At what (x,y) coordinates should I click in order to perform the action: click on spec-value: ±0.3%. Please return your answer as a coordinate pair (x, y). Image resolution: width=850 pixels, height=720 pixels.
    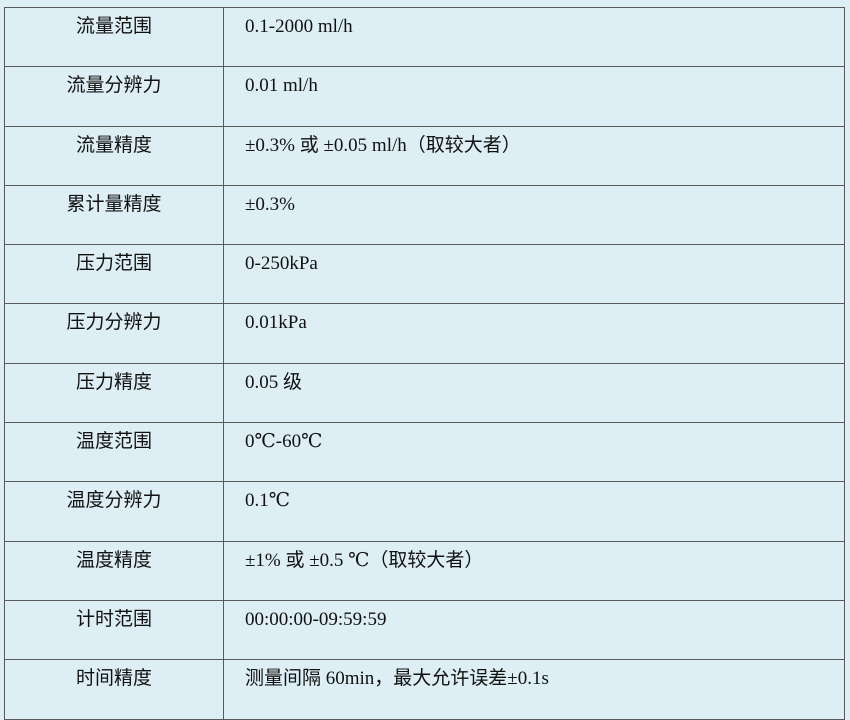
    Looking at the image, I should click on (534, 215).